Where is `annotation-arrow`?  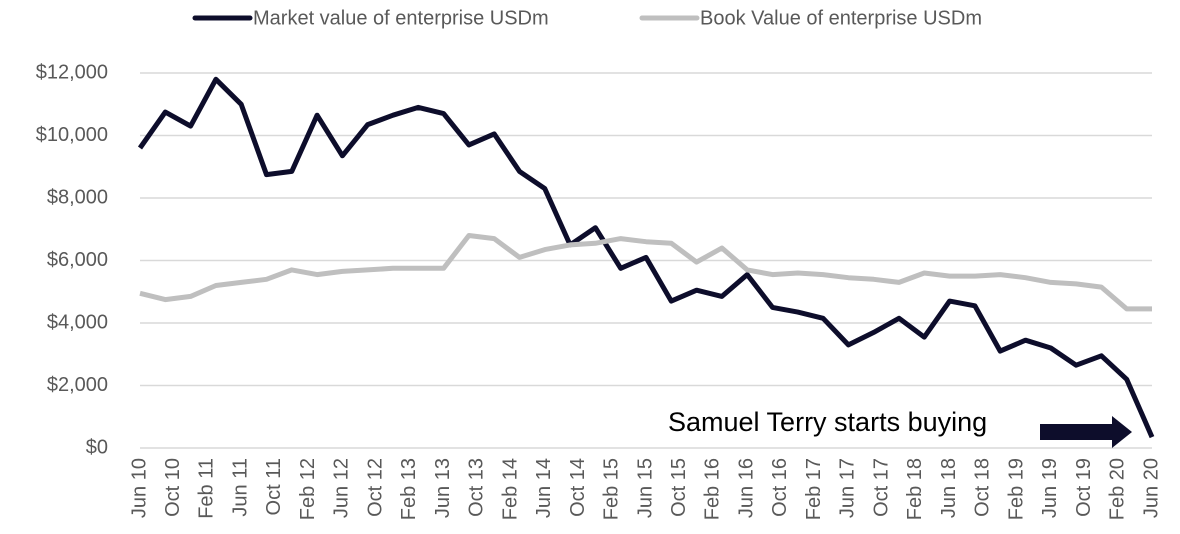 annotation-arrow is located at coordinates (1086, 432).